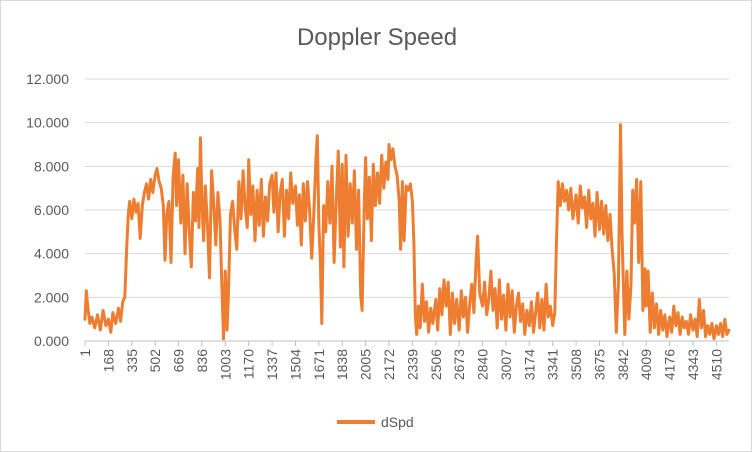 The width and height of the screenshot is (752, 452). What do you see at coordinates (716, 364) in the screenshot?
I see `x-tick-label: 4510` at bounding box center [716, 364].